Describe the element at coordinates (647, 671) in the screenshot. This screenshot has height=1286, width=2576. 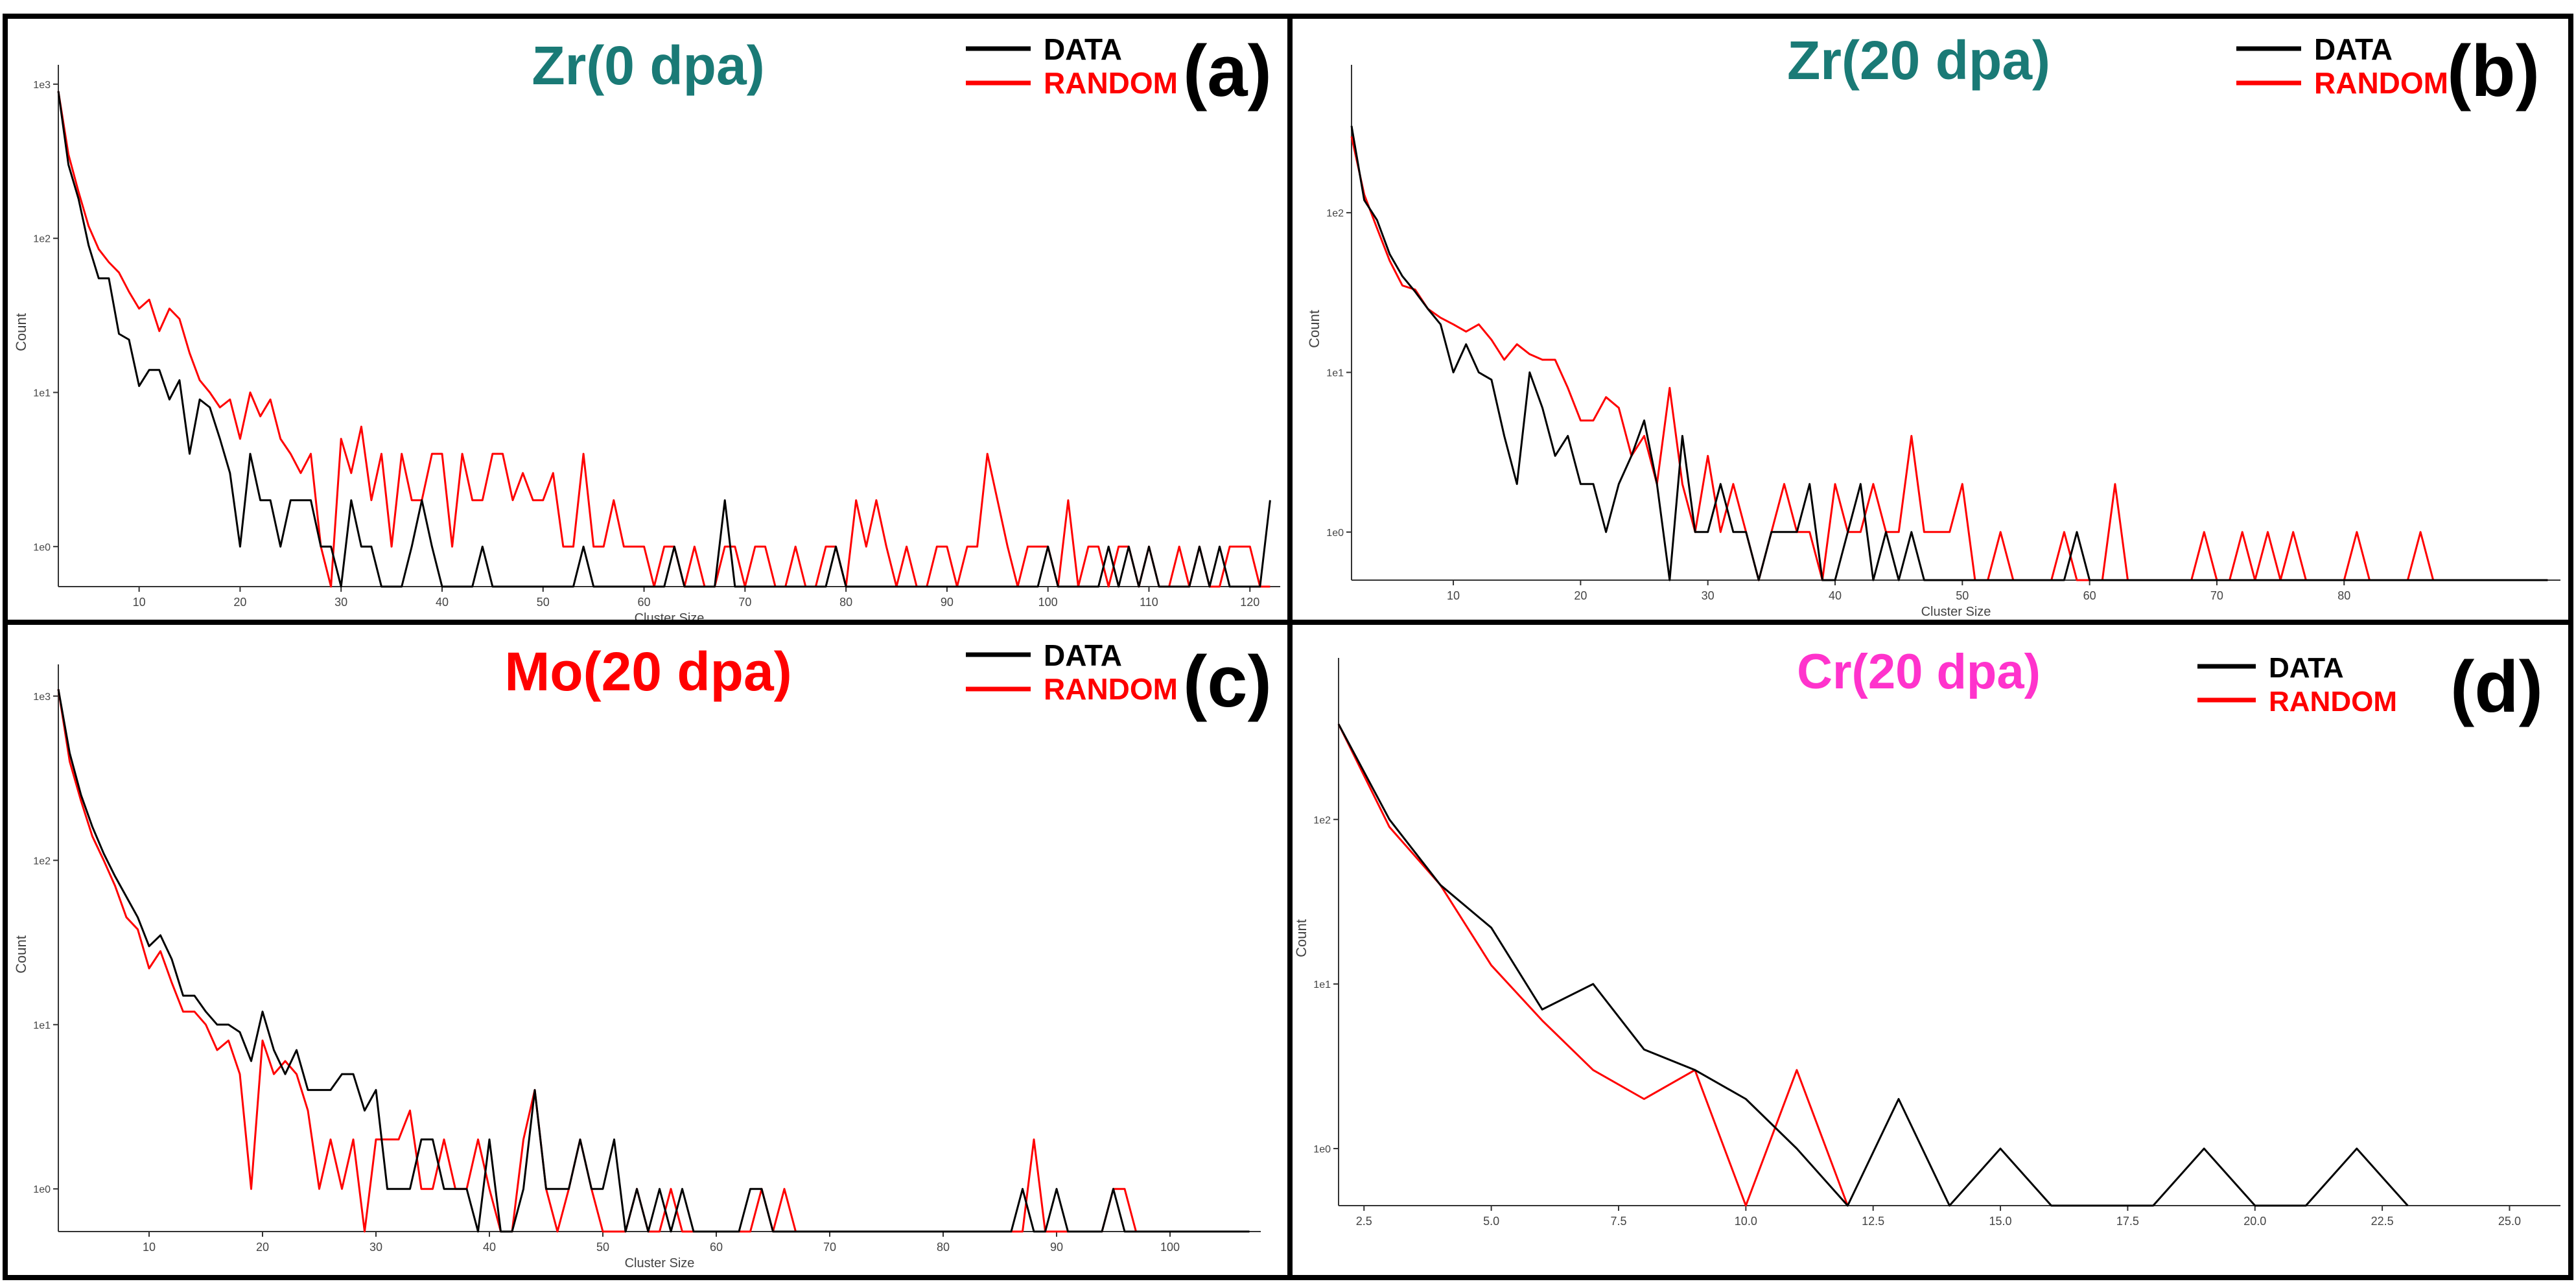
I see `panel-c-title: Mo(20 dpa)` at that location.